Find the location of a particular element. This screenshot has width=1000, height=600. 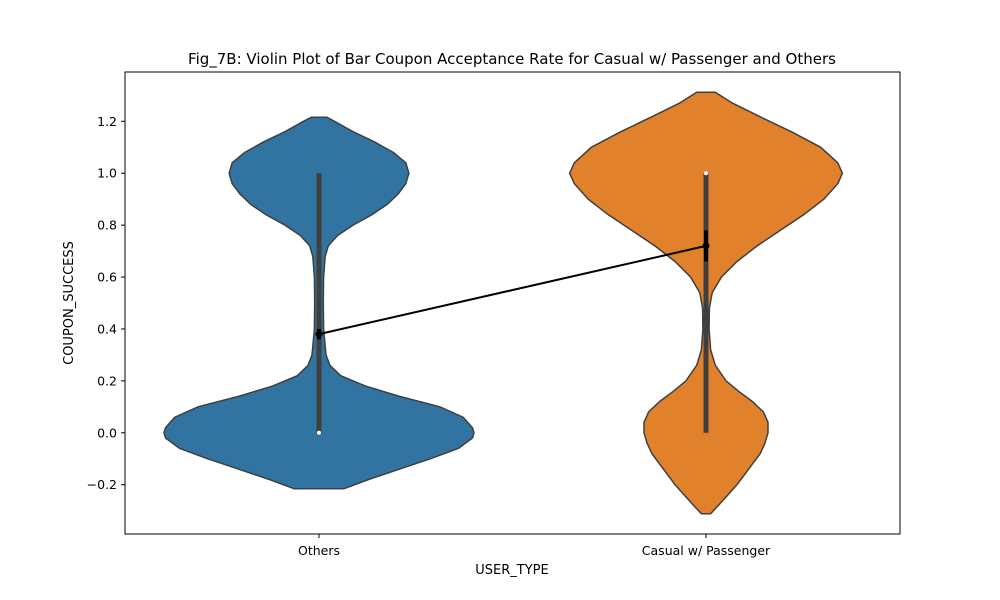

y-tick-label: 0.0 is located at coordinates (107, 432).